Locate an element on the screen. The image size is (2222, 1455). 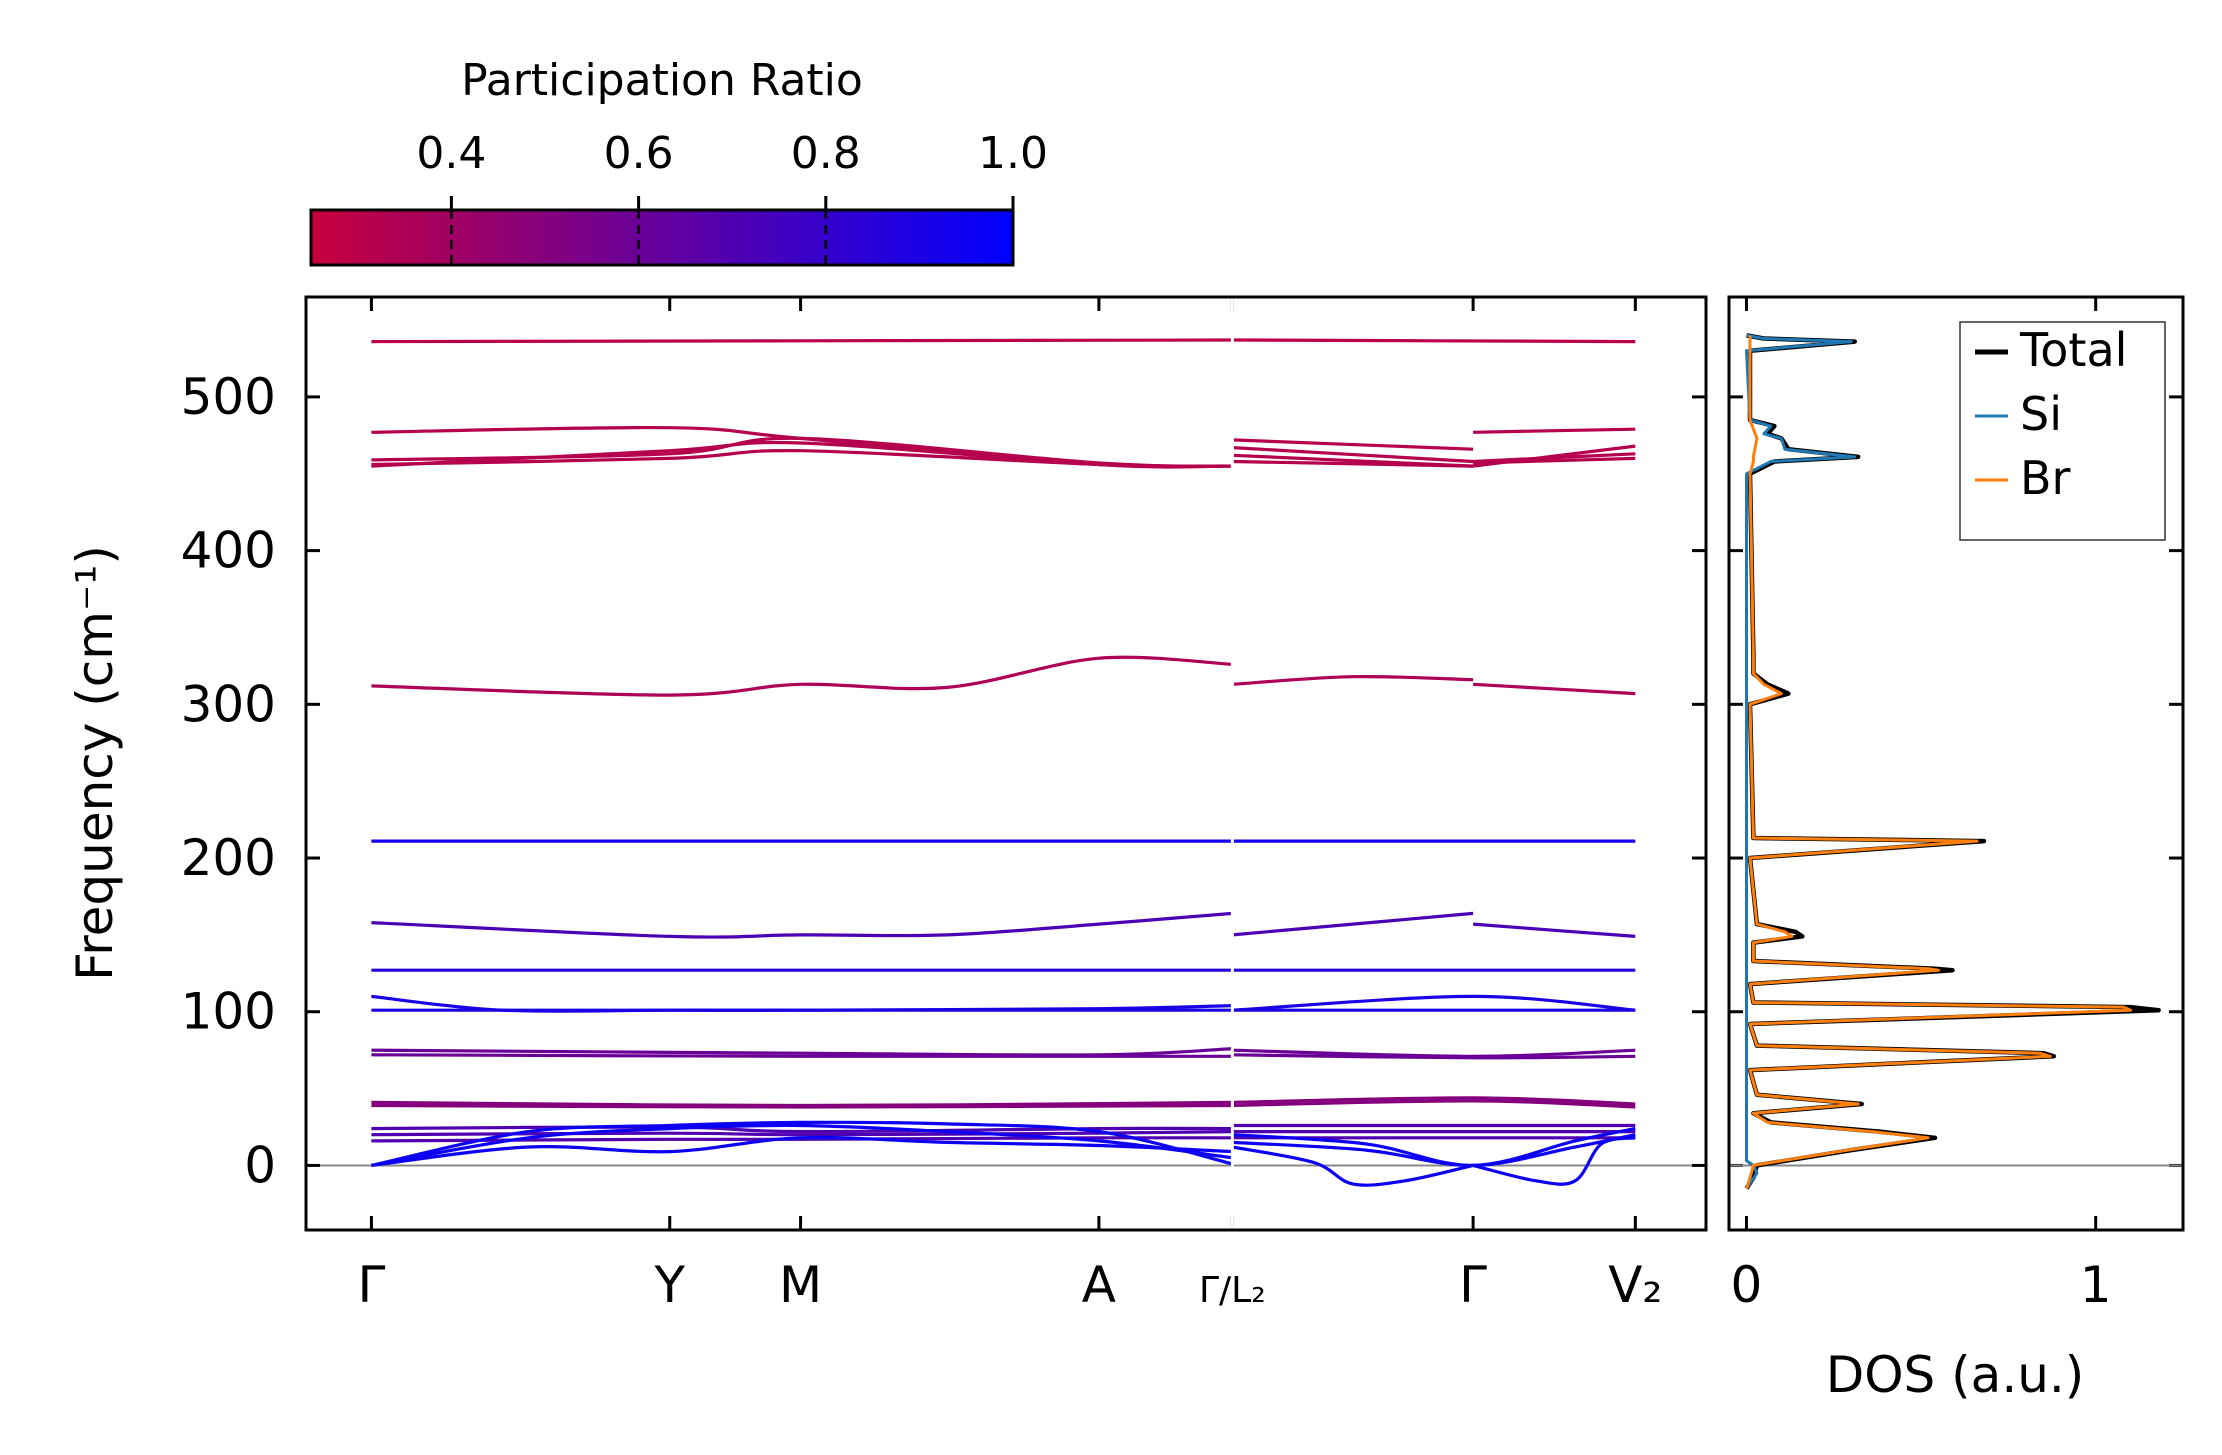
y-axis-label-text: Frequency (cm⁻¹) is located at coordinates (95, 763).